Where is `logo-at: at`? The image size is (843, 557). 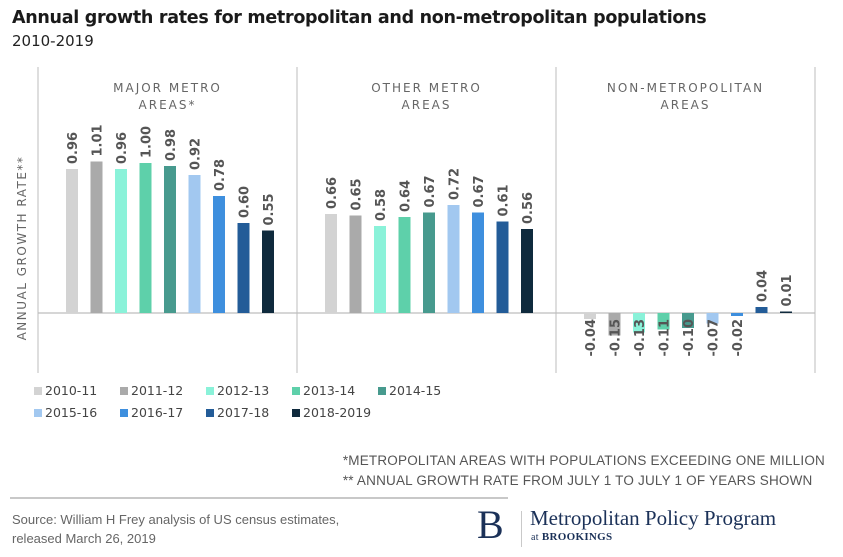 logo-at: at is located at coordinates (535, 537).